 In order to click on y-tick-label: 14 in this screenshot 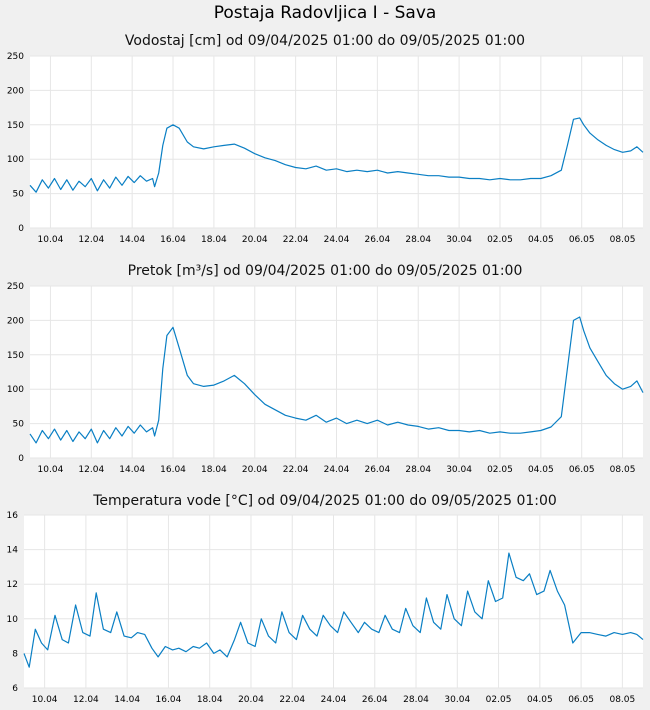, I will do `click(13, 551)`.